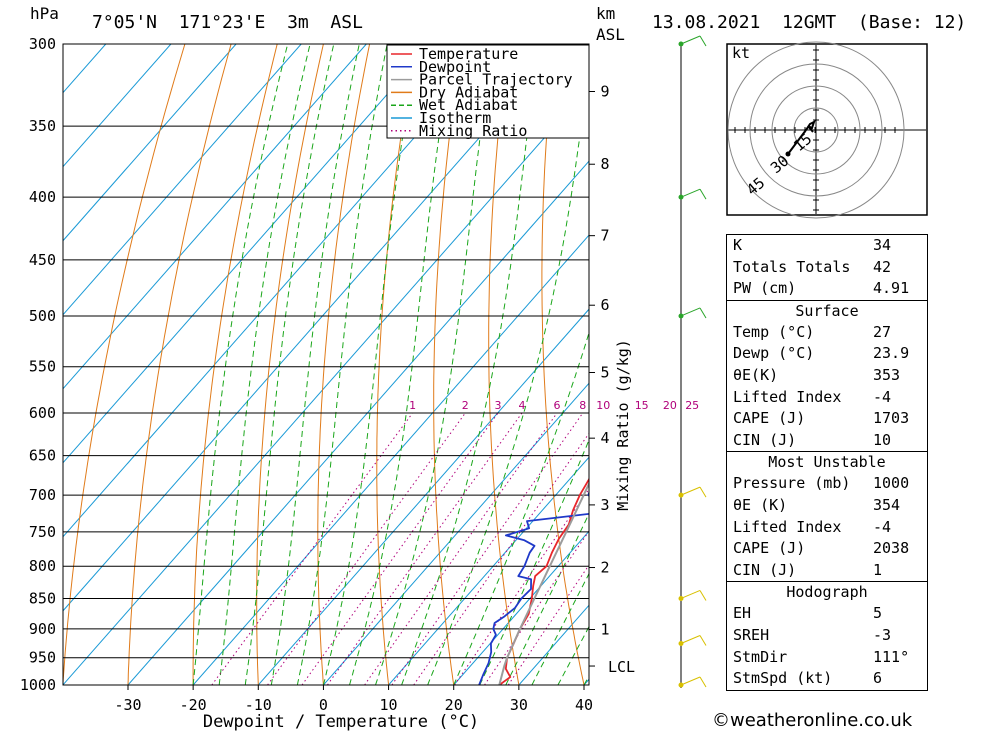  I want to click on x-tick-label: 30, so click(519, 705).